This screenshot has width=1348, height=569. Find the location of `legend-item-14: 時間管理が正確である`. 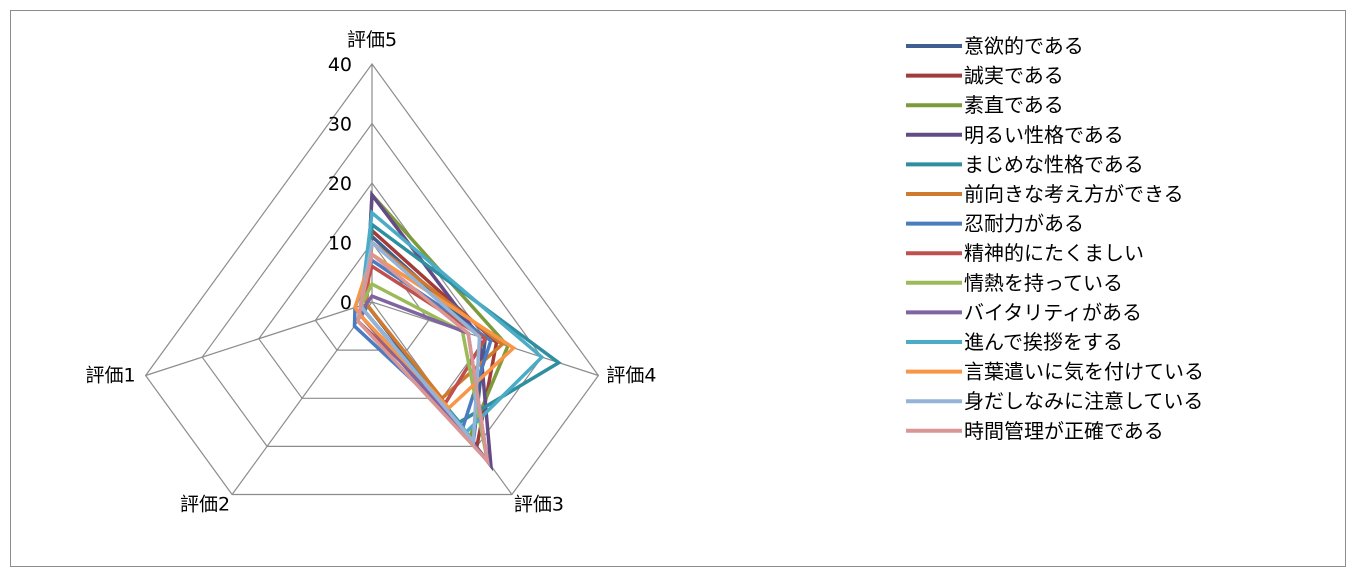

legend-item-14: 時間管理が正確である is located at coordinates (1035, 431).